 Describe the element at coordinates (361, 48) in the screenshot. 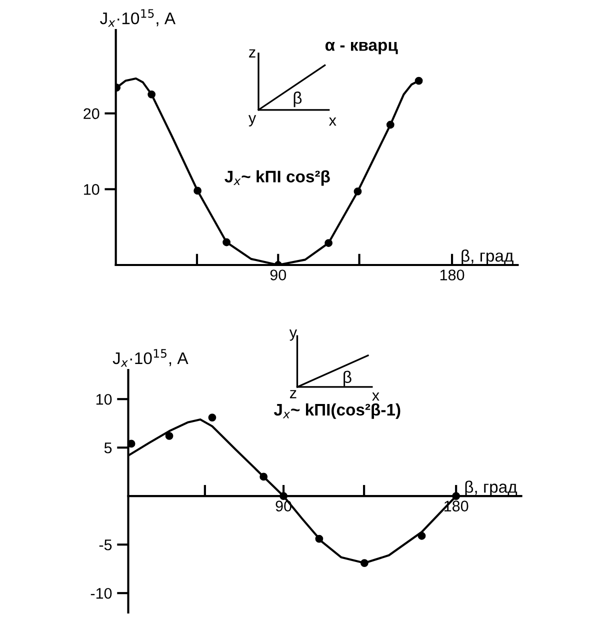

I see `annotation: α - кварц` at that location.